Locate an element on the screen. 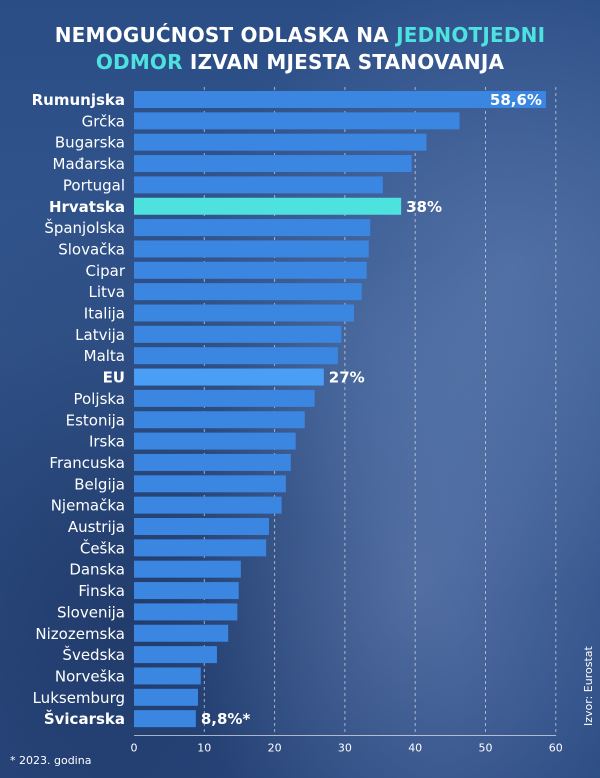  x-tick-label: 50 is located at coordinates (486, 748).